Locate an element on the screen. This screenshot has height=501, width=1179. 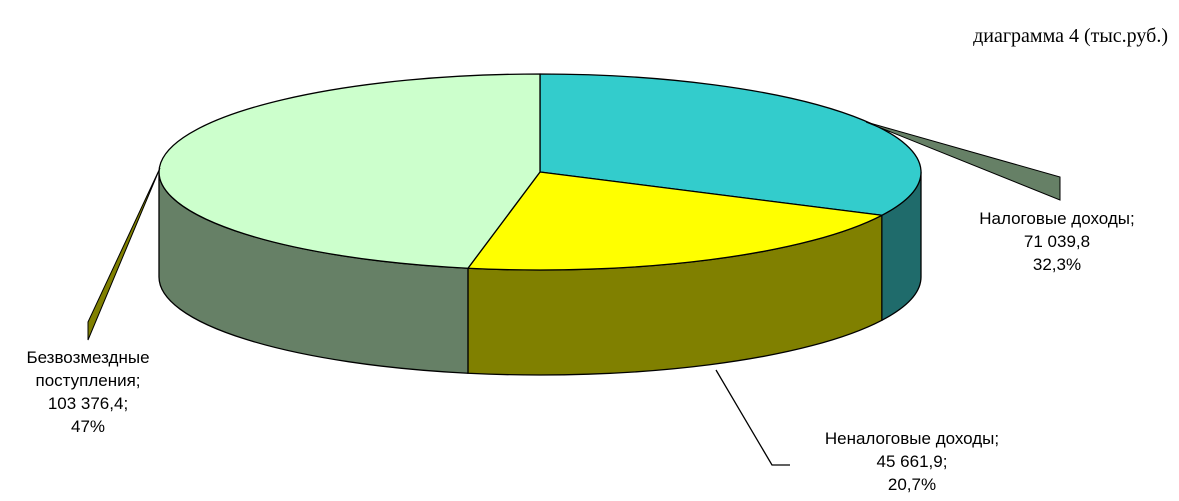
data-label-line: 32,3% is located at coordinates (1057, 264).